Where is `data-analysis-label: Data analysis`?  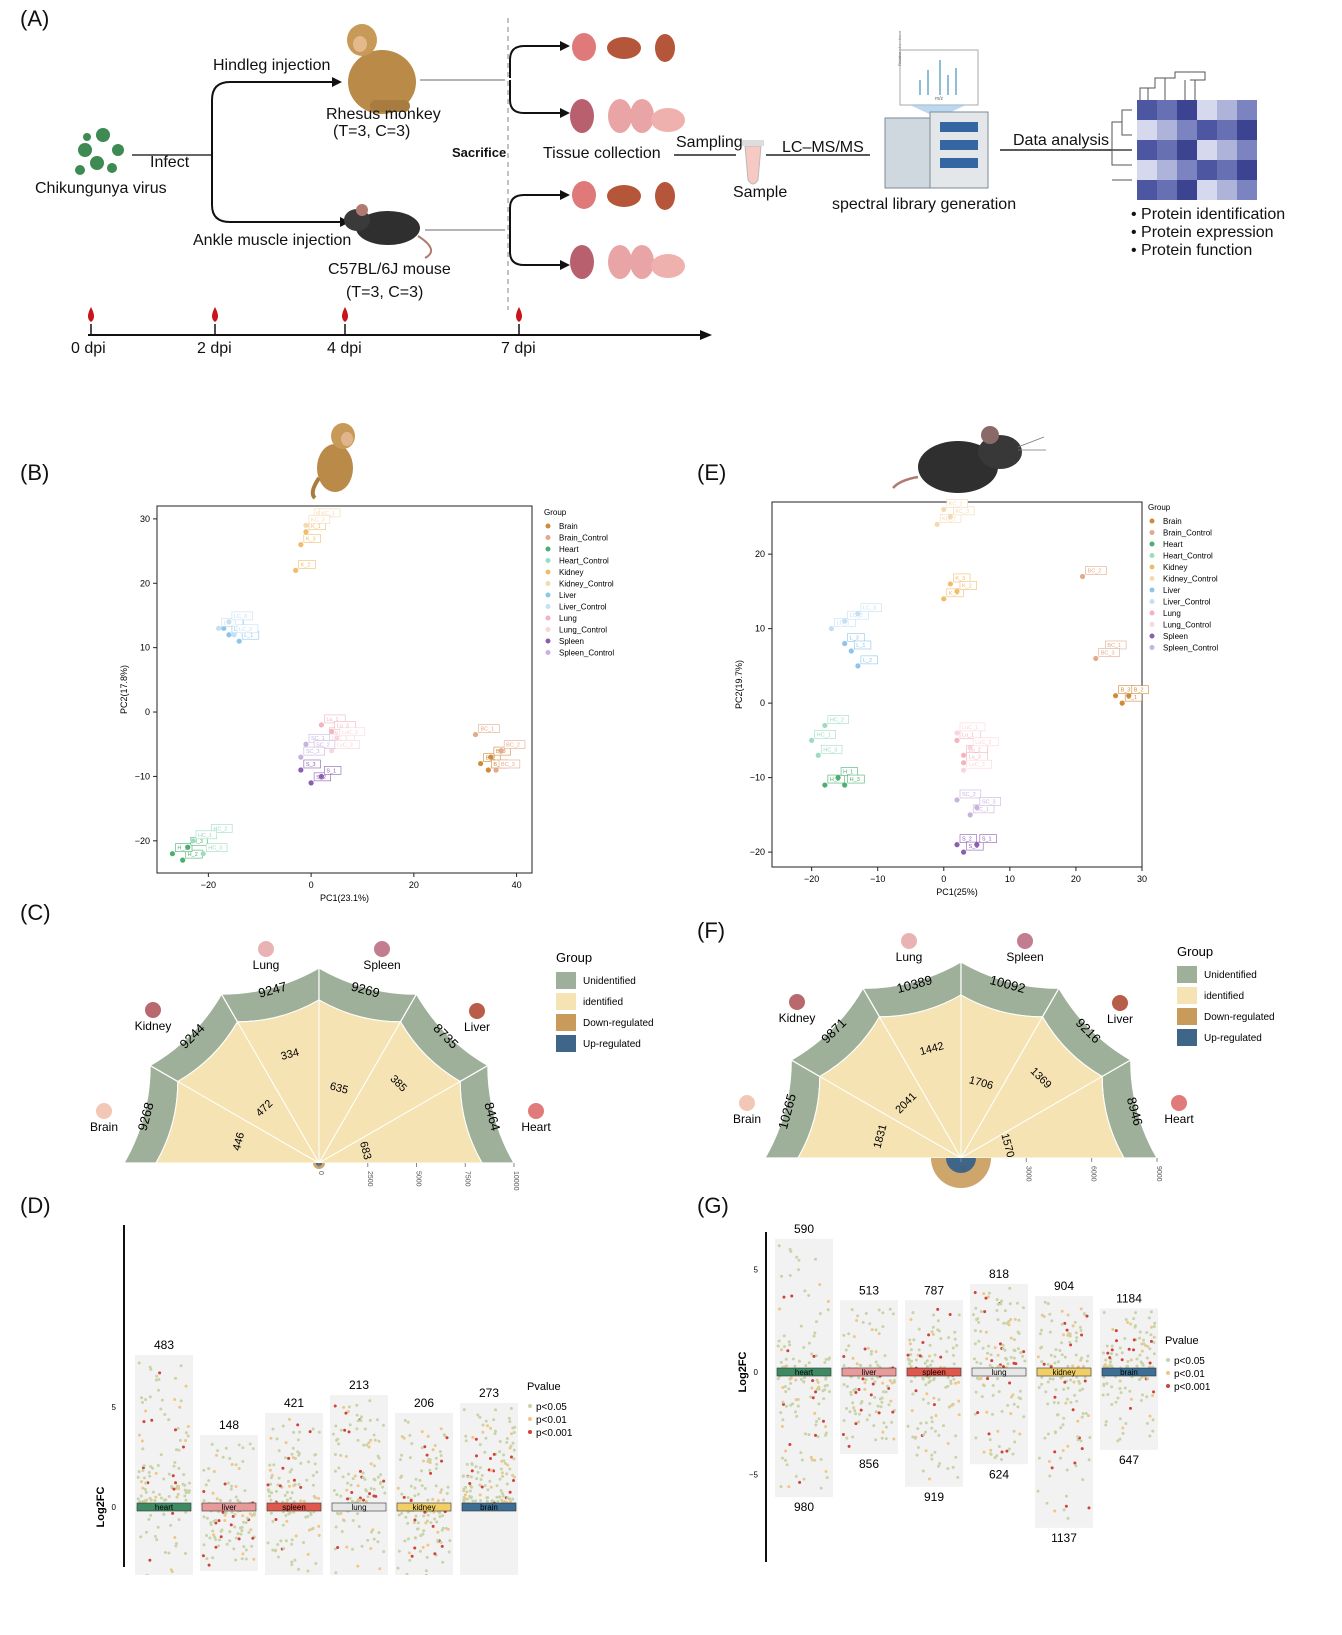
data-analysis-label: Data analysis is located at coordinates (1061, 140).